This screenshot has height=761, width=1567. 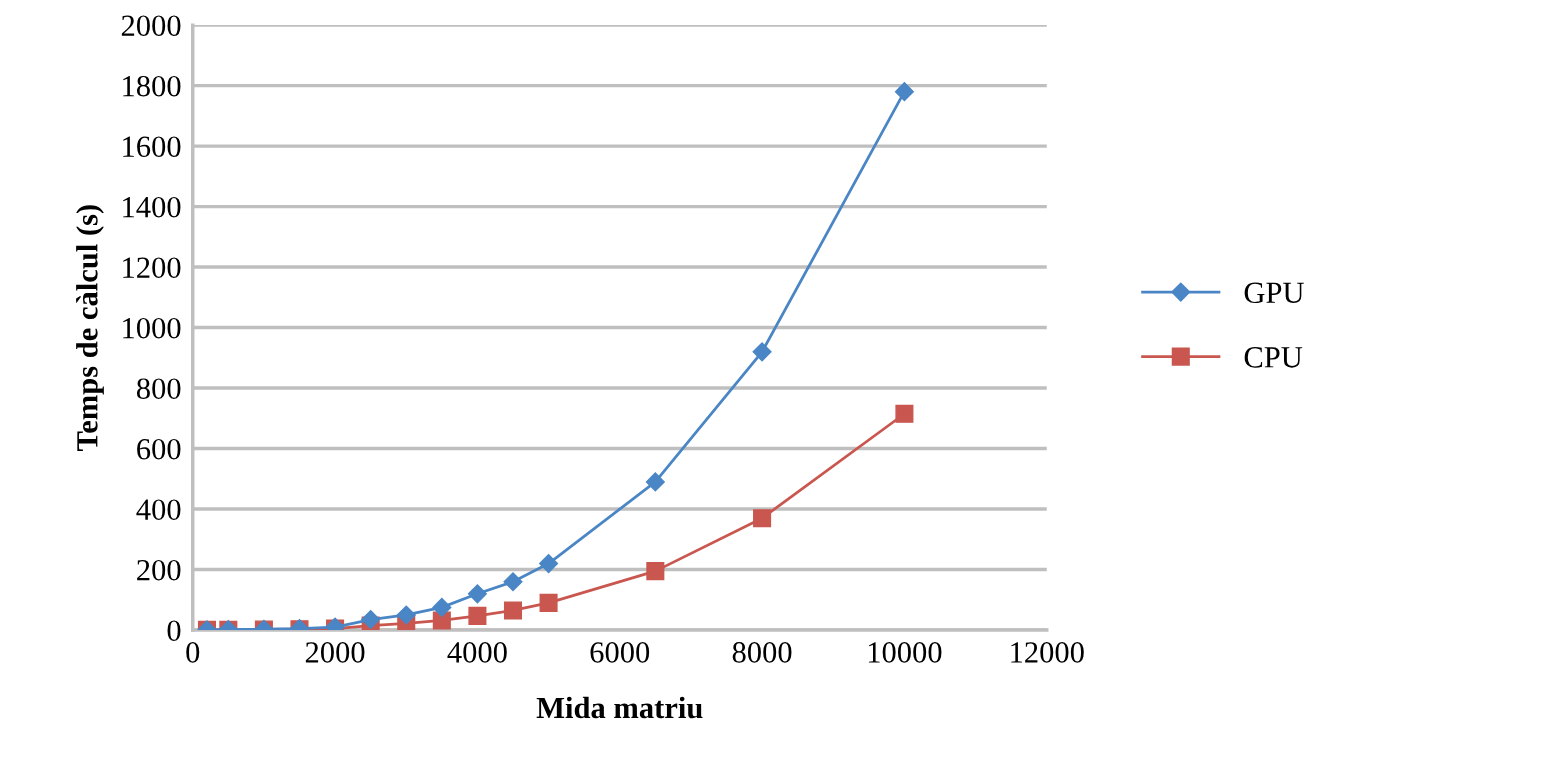 What do you see at coordinates (90, 328) in the screenshot?
I see `y-axis-title: Temps de càlcul (s)` at bounding box center [90, 328].